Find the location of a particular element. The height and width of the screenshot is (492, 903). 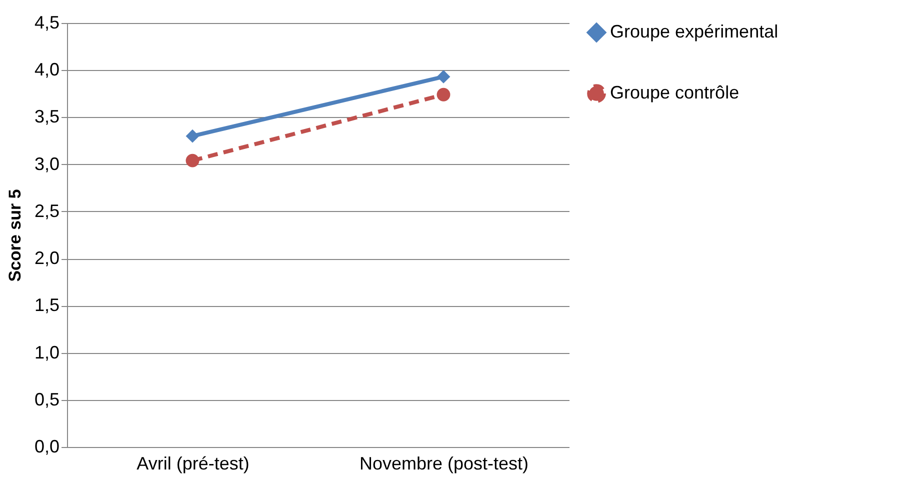

y-tick-label: 2,0 is located at coordinates (47, 258).